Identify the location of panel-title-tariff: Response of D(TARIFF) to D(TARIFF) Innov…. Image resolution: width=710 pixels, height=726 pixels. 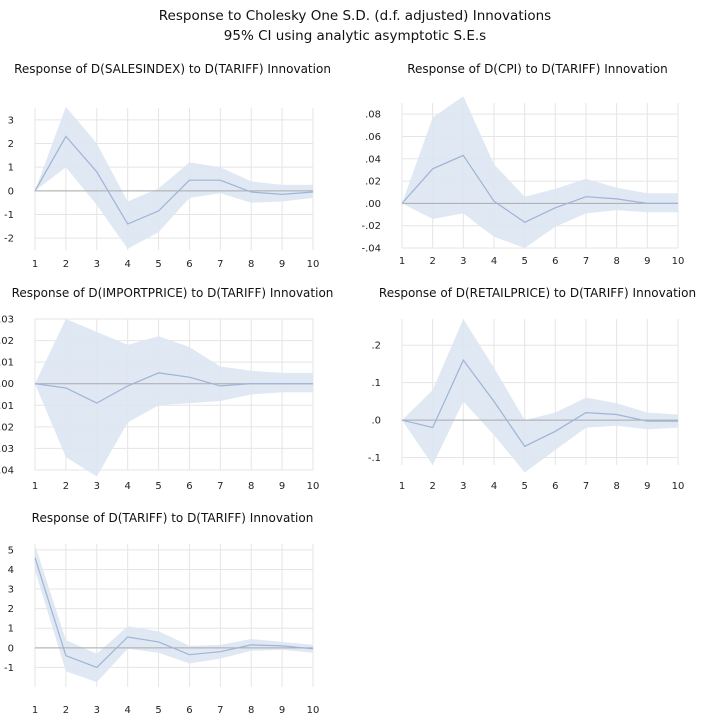
(172, 518).